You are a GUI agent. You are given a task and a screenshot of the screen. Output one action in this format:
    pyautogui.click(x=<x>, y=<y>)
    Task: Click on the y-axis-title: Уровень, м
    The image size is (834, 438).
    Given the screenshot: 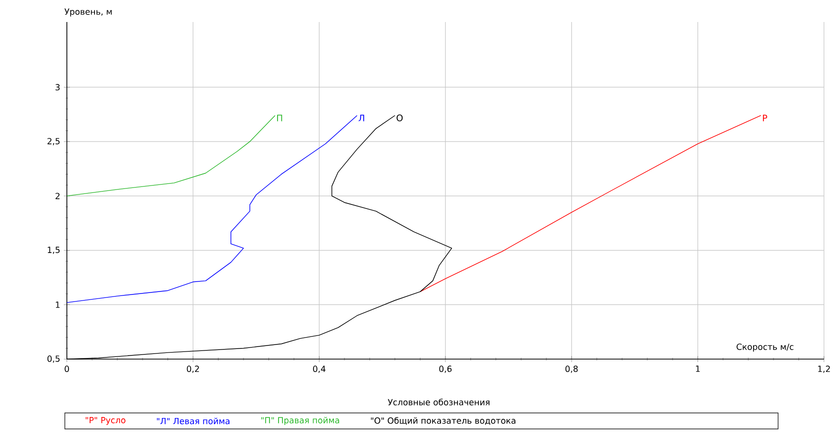 What is the action you would take?
    pyautogui.click(x=88, y=12)
    